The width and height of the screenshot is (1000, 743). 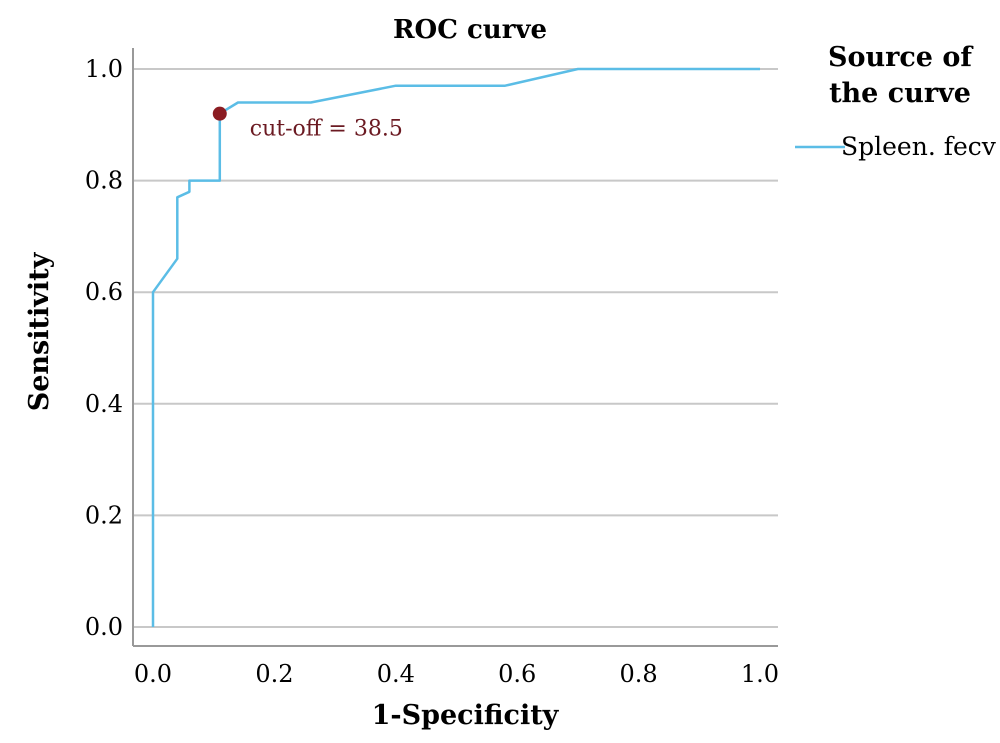 What do you see at coordinates (39, 331) in the screenshot?
I see `y-axis-title: Sensitivity` at bounding box center [39, 331].